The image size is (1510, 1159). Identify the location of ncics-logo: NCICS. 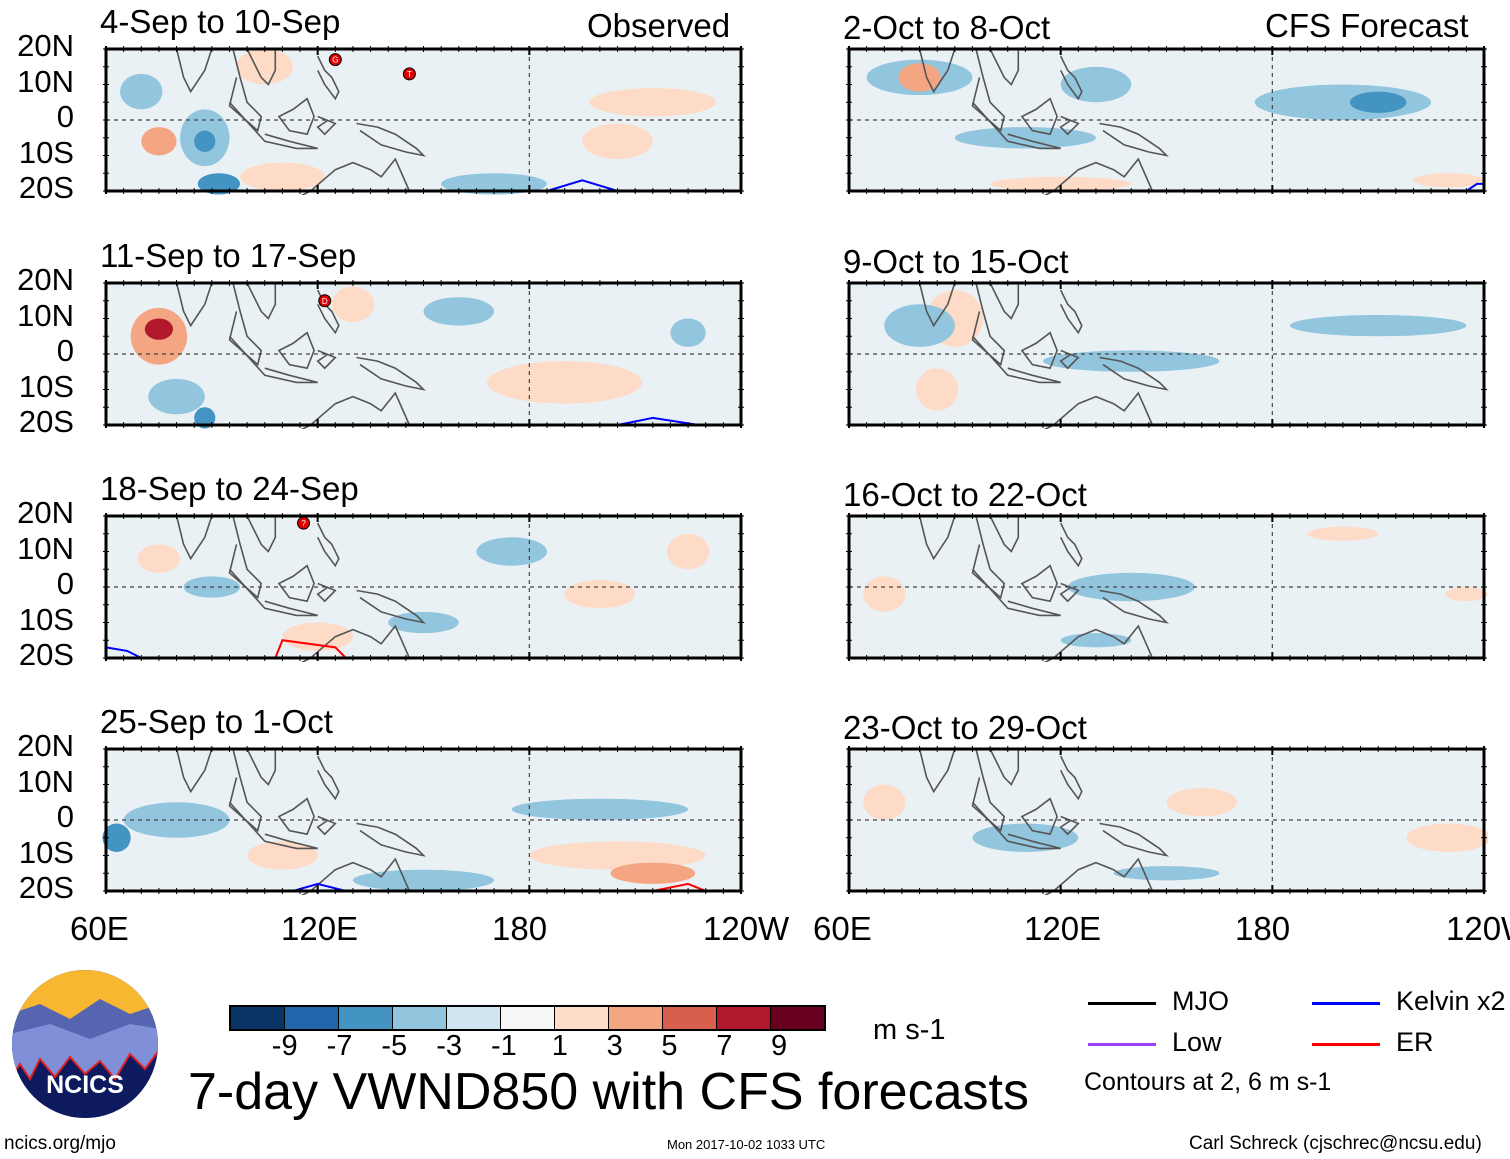
(85, 1046).